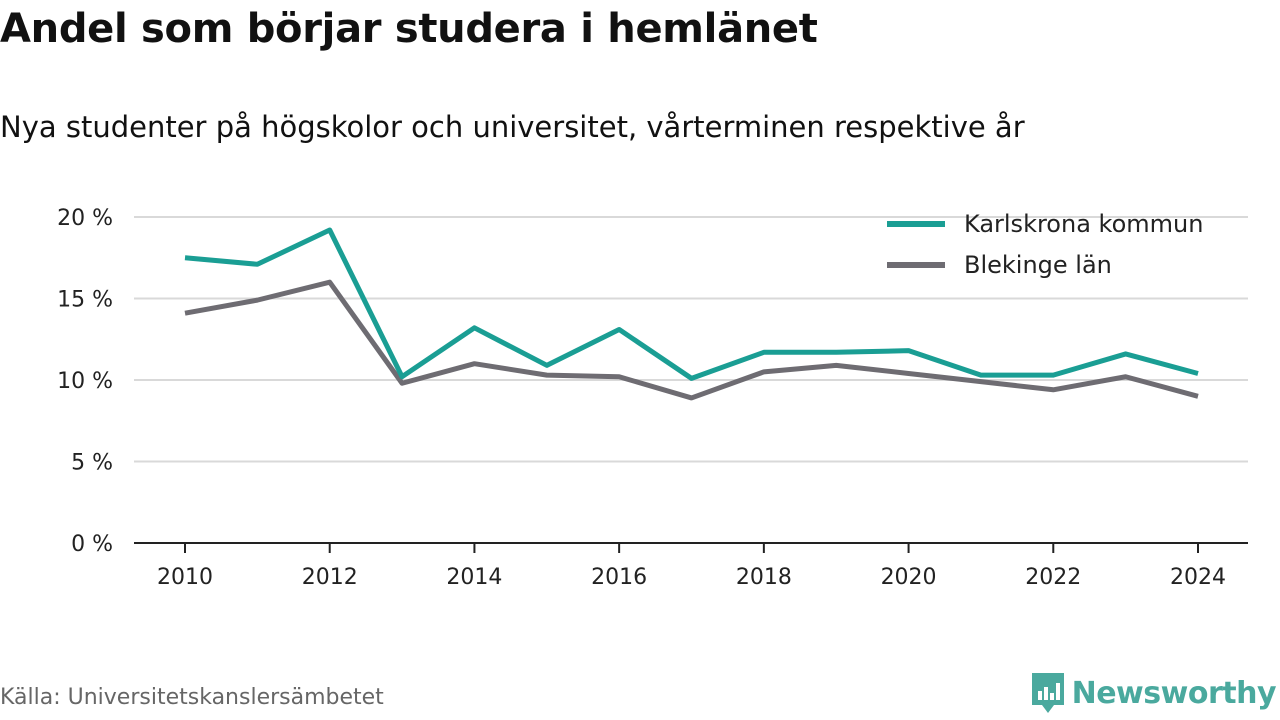 This screenshot has height=720, width=1280. What do you see at coordinates (1045, 244) in the screenshot?
I see `legend: Karlskrona kommun Blekinge län` at bounding box center [1045, 244].